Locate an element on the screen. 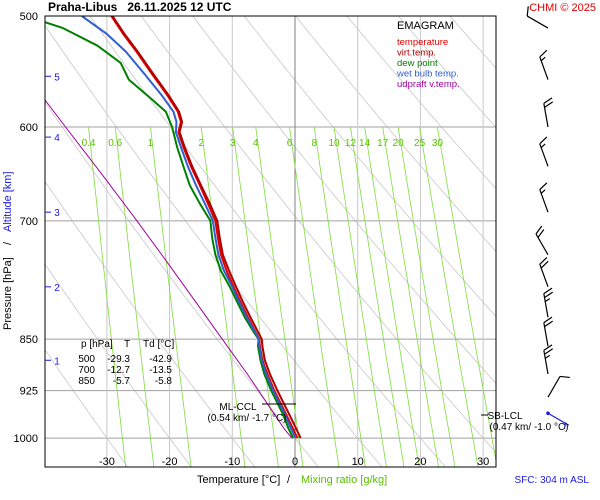 This screenshot has height=500, width=600. altitude-tick-label: 1 is located at coordinates (57, 361).